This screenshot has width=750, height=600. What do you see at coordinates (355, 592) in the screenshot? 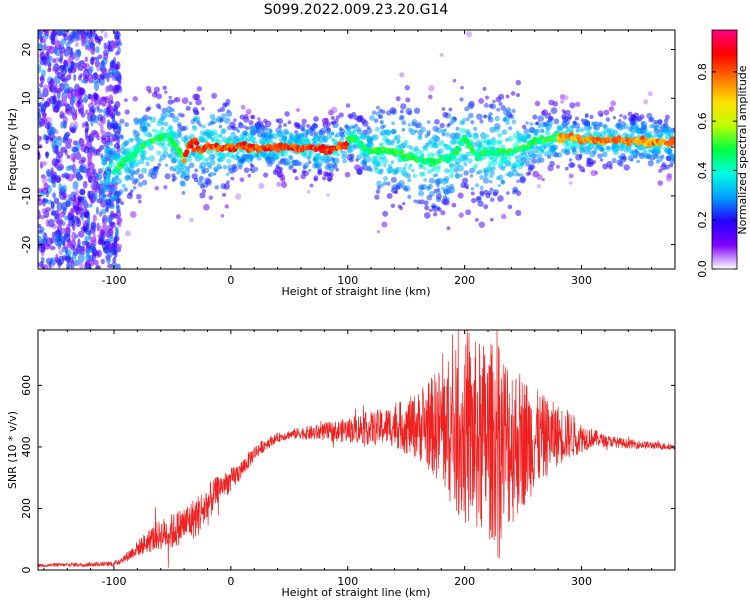
I see `snr-xlabel: Height of straight line (km)` at bounding box center [355, 592].